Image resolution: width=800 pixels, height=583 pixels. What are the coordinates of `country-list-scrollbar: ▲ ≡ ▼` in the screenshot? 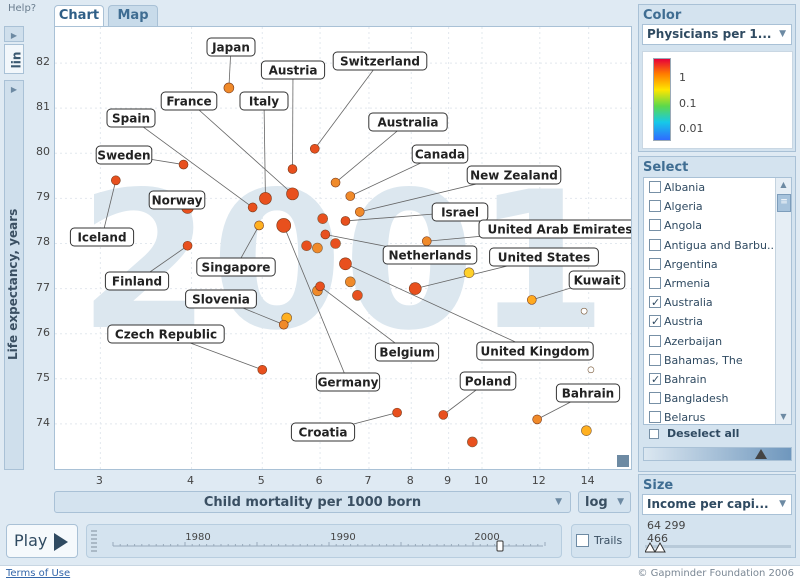 It's located at (783, 301).